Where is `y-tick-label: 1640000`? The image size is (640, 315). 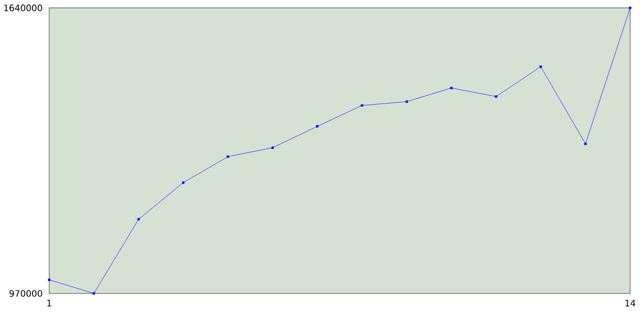
y-tick-label: 1640000 is located at coordinates (23, 8).